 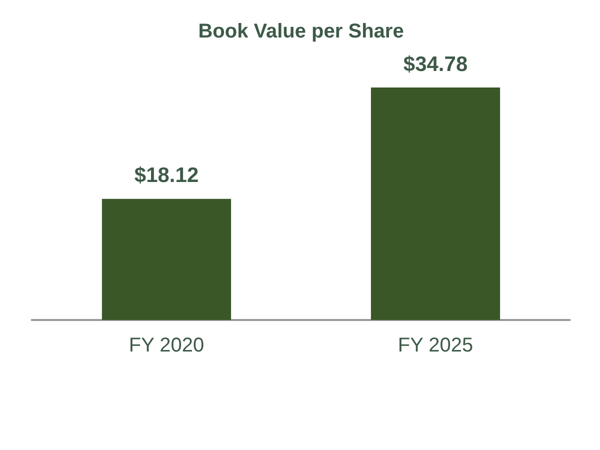 What do you see at coordinates (166, 345) in the screenshot?
I see `x-tick-label: FY 2020` at bounding box center [166, 345].